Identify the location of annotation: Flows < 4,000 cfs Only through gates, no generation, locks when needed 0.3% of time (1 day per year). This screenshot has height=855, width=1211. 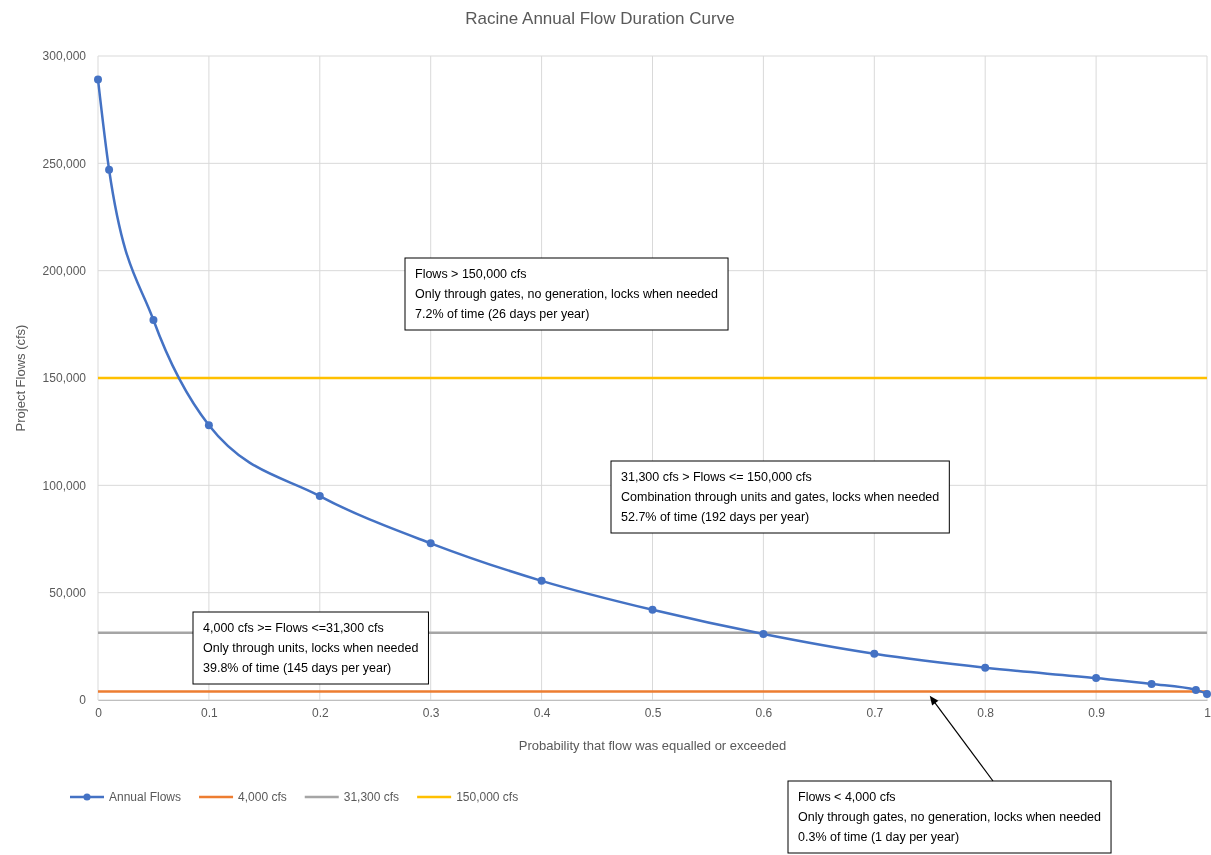
(950, 817).